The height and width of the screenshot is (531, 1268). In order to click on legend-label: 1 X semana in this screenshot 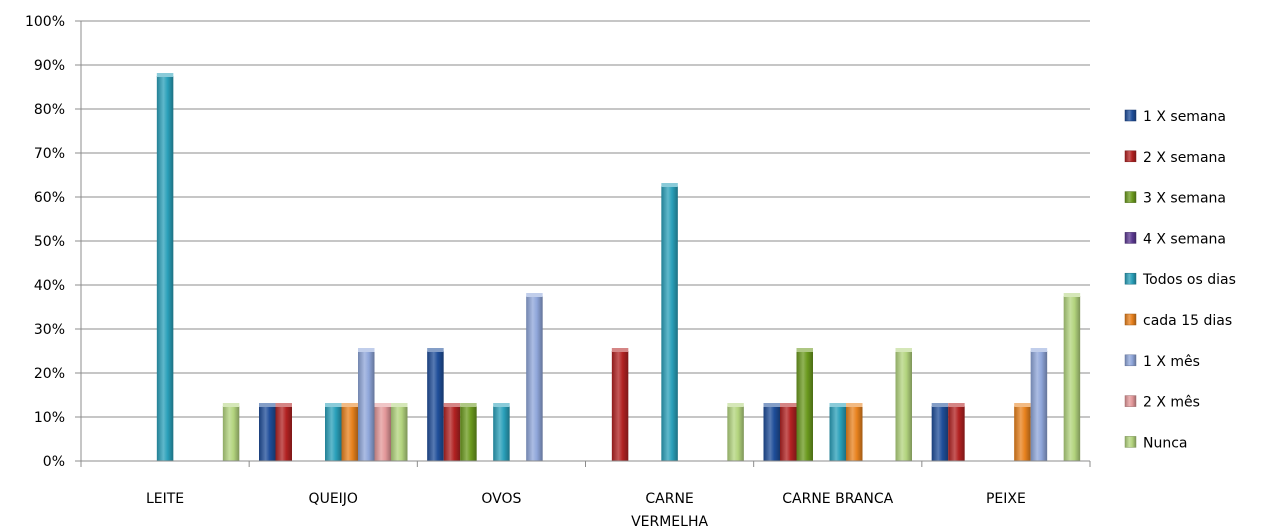, I will do `click(1184, 117)`.